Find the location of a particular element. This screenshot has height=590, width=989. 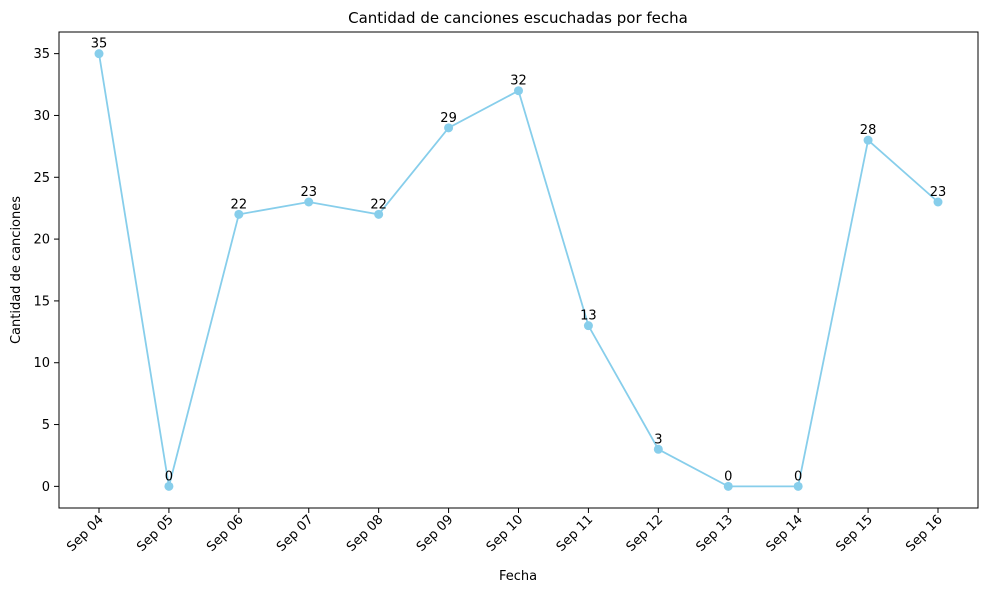

x-tick-label: Sep 07 is located at coordinates (295, 533).